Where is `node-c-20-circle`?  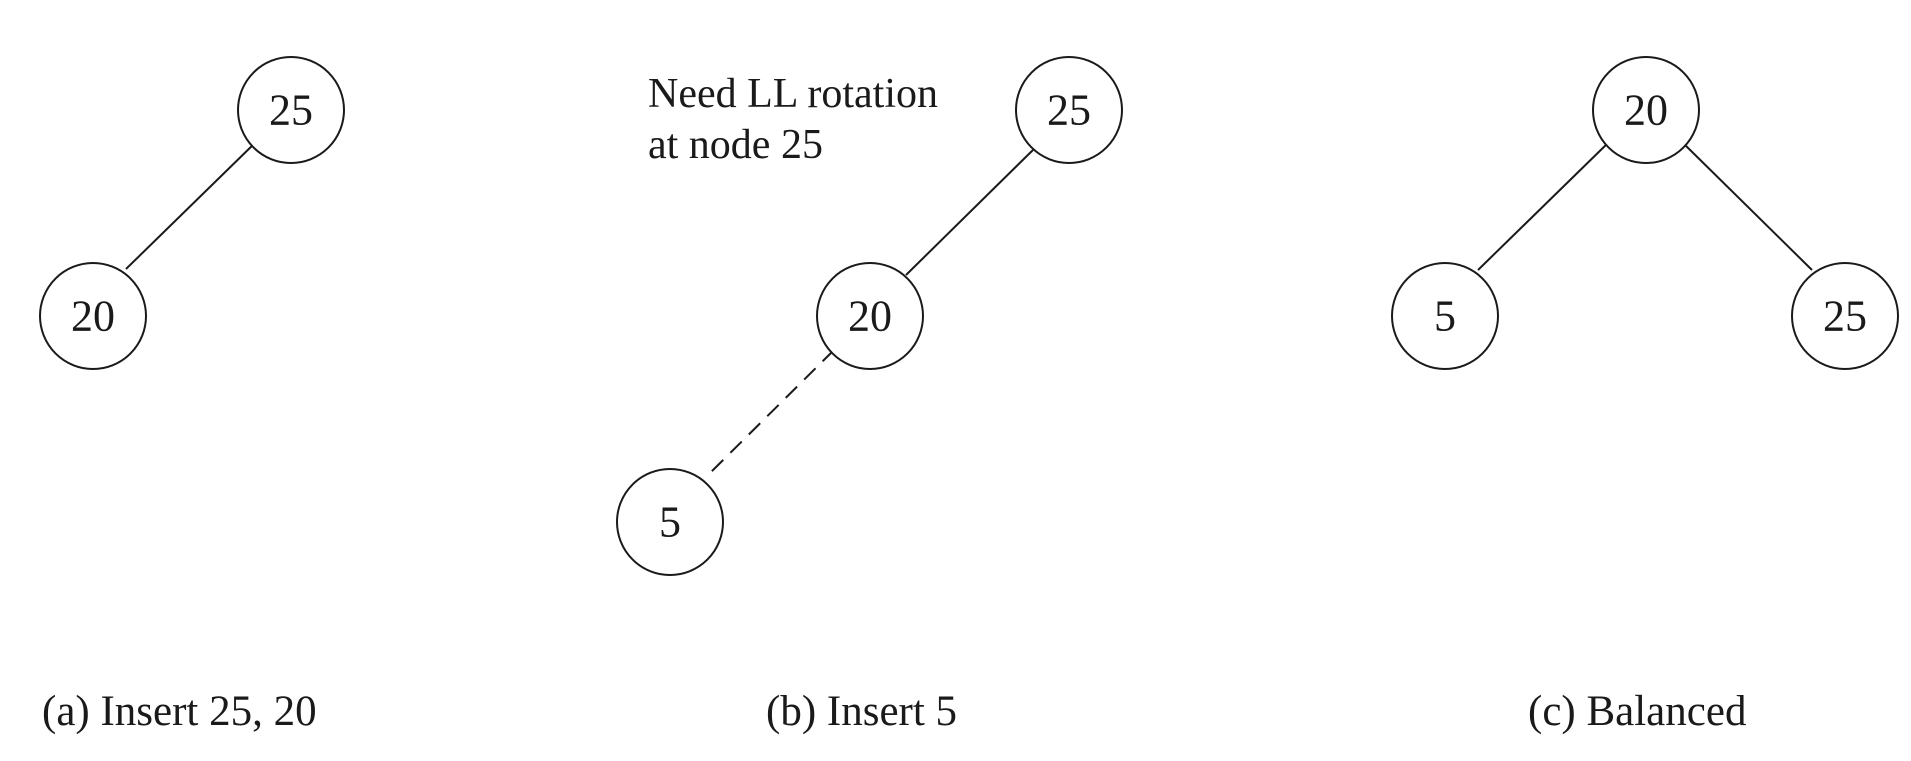 node-c-20-circle is located at coordinates (1646, 110).